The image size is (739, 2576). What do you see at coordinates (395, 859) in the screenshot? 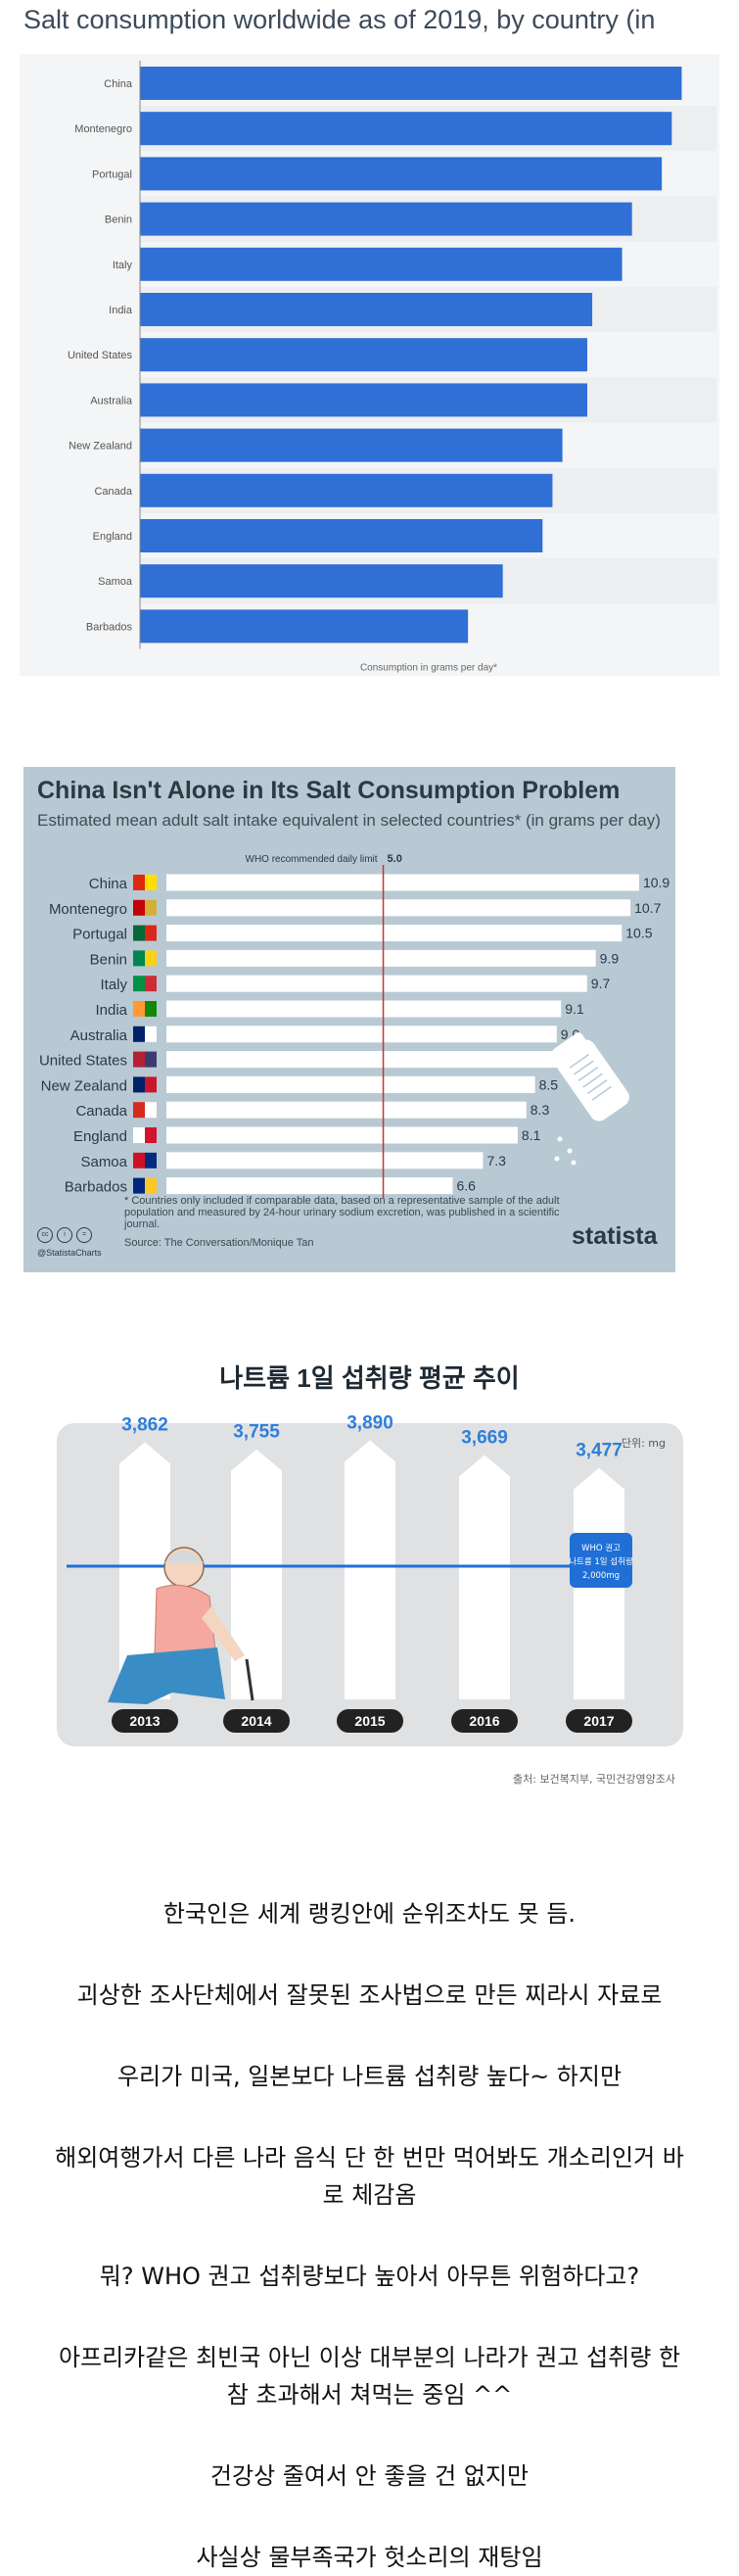
I see `who-limit-value: 5.0` at bounding box center [395, 859].